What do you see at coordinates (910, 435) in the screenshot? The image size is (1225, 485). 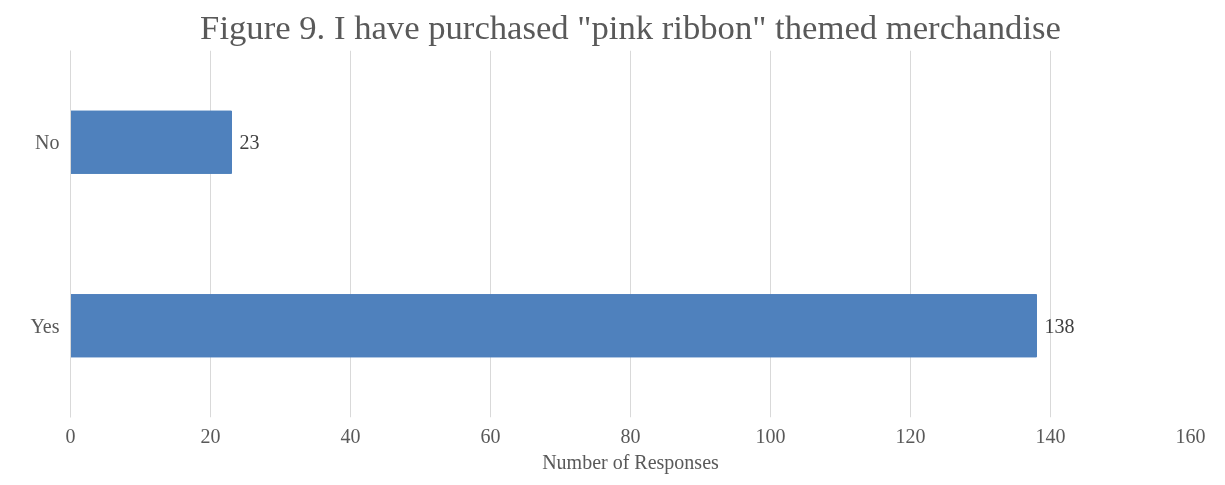 I see `x-tick-label: 120` at bounding box center [910, 435].